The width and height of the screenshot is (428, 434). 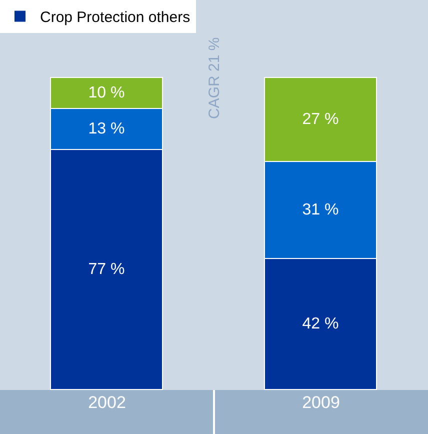 I want to click on legend-label: Crop Protection others, so click(x=115, y=17).